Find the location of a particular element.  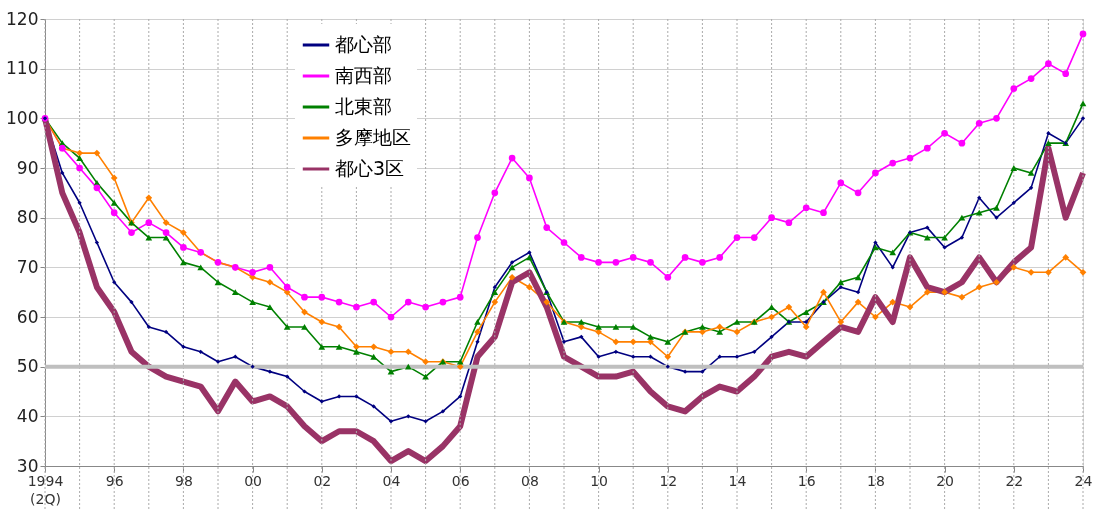

y-tick-label: 110 is located at coordinates (22, 68).